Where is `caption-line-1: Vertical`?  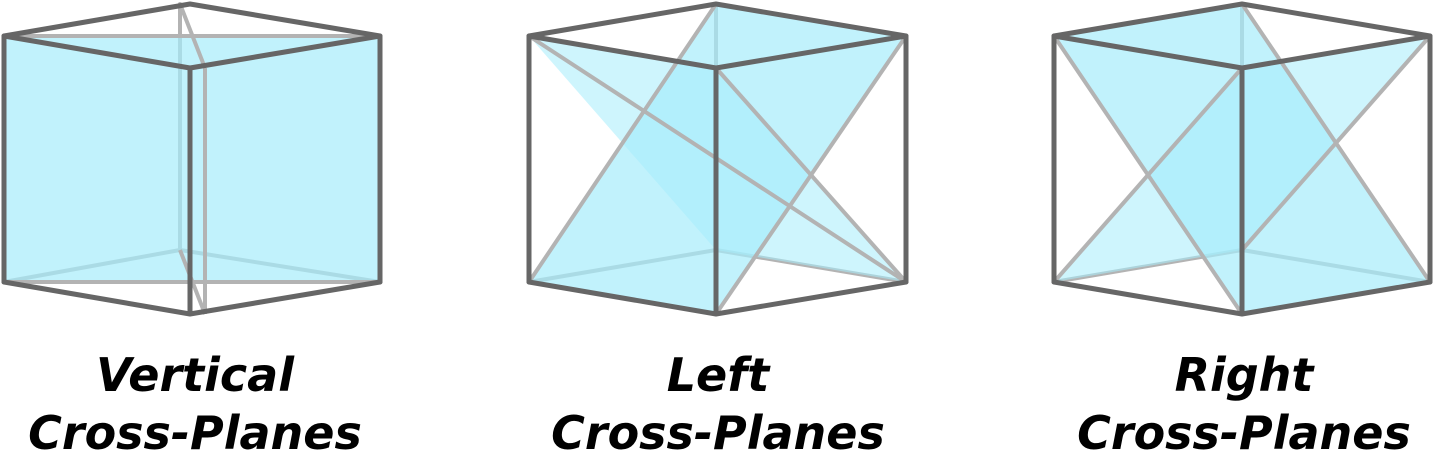 caption-line-1: Vertical is located at coordinates (195, 375).